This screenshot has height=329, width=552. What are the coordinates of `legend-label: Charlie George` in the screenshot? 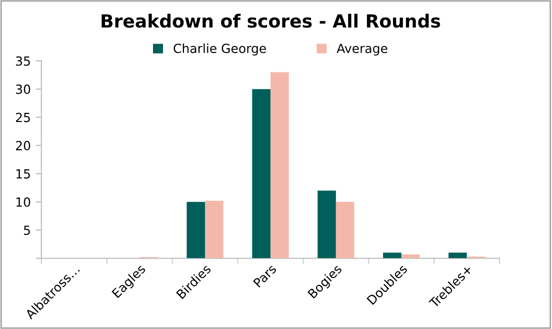 It's located at (220, 49).